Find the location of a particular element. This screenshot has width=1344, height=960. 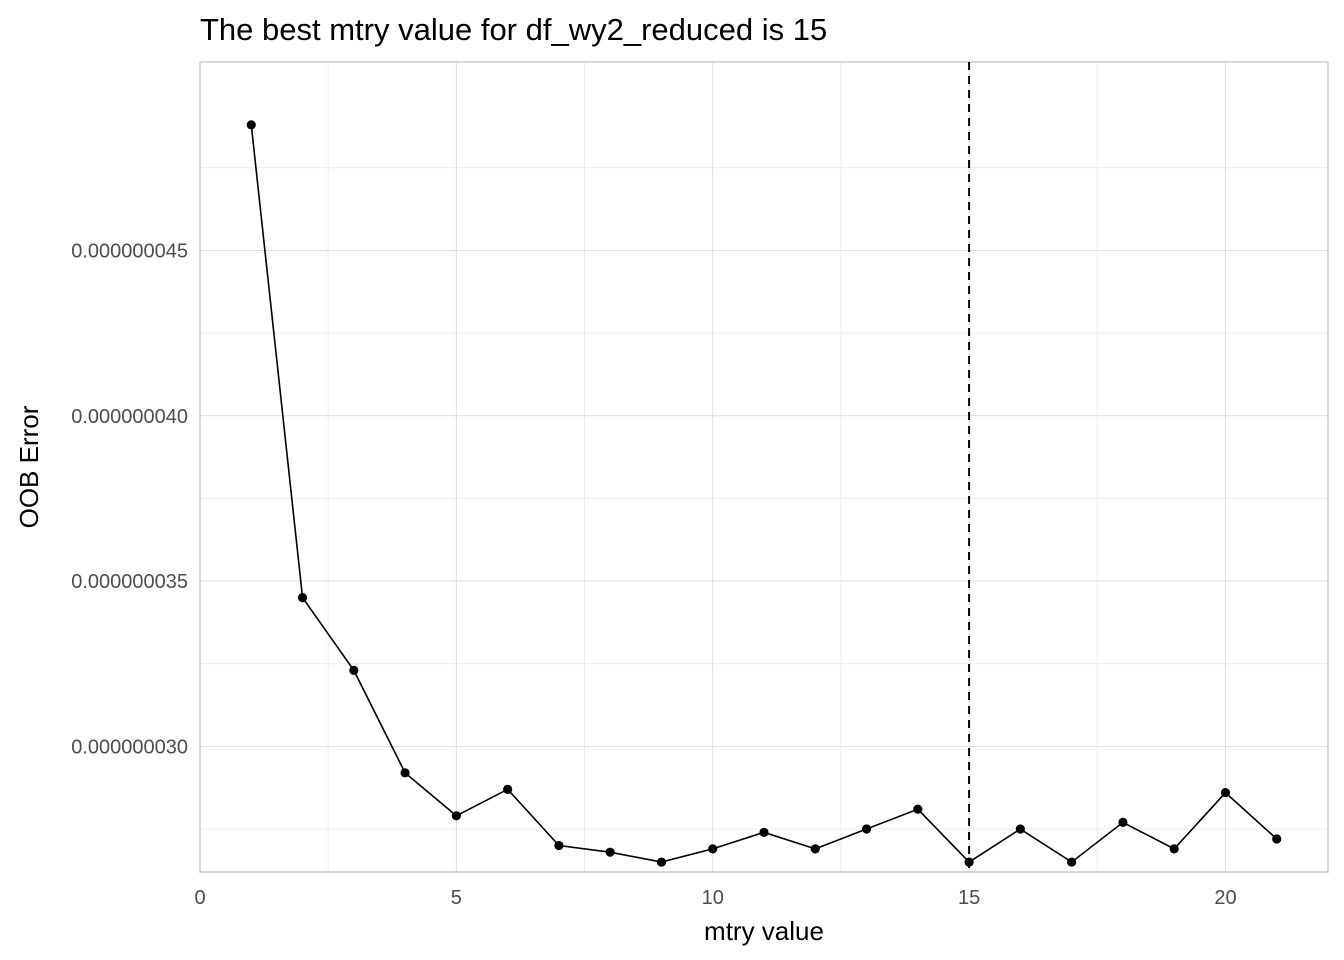

y-tick-label: 0.000000035 is located at coordinates (129, 582).